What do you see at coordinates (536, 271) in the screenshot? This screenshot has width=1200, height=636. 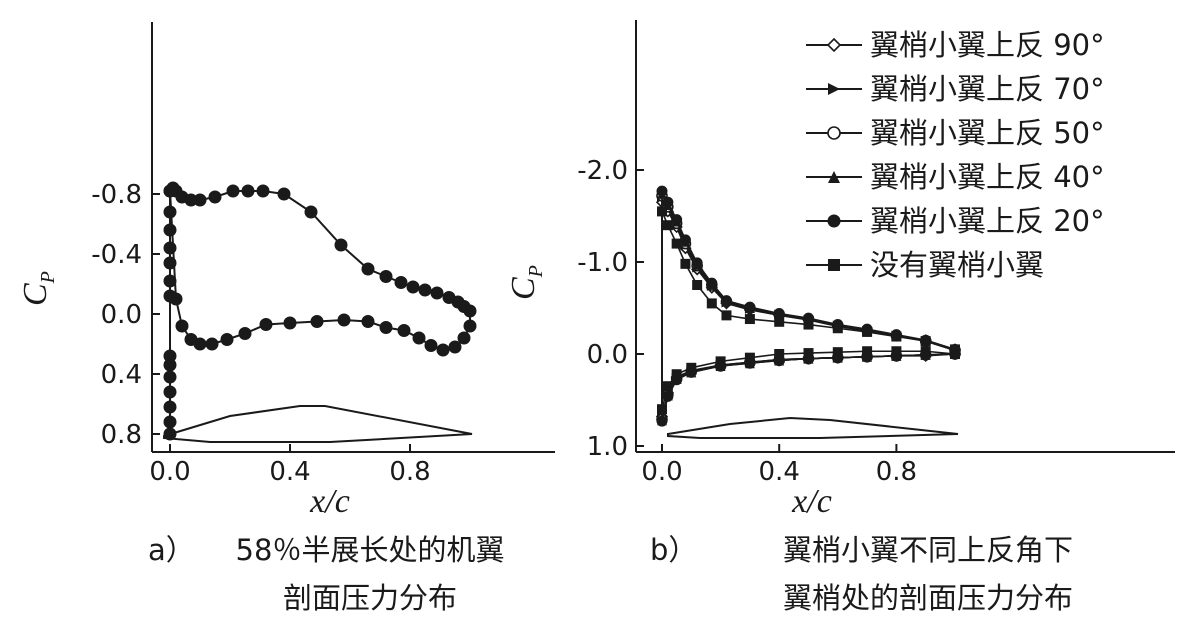 I see `panel-b-y-label-sub: P` at bounding box center [536, 271].